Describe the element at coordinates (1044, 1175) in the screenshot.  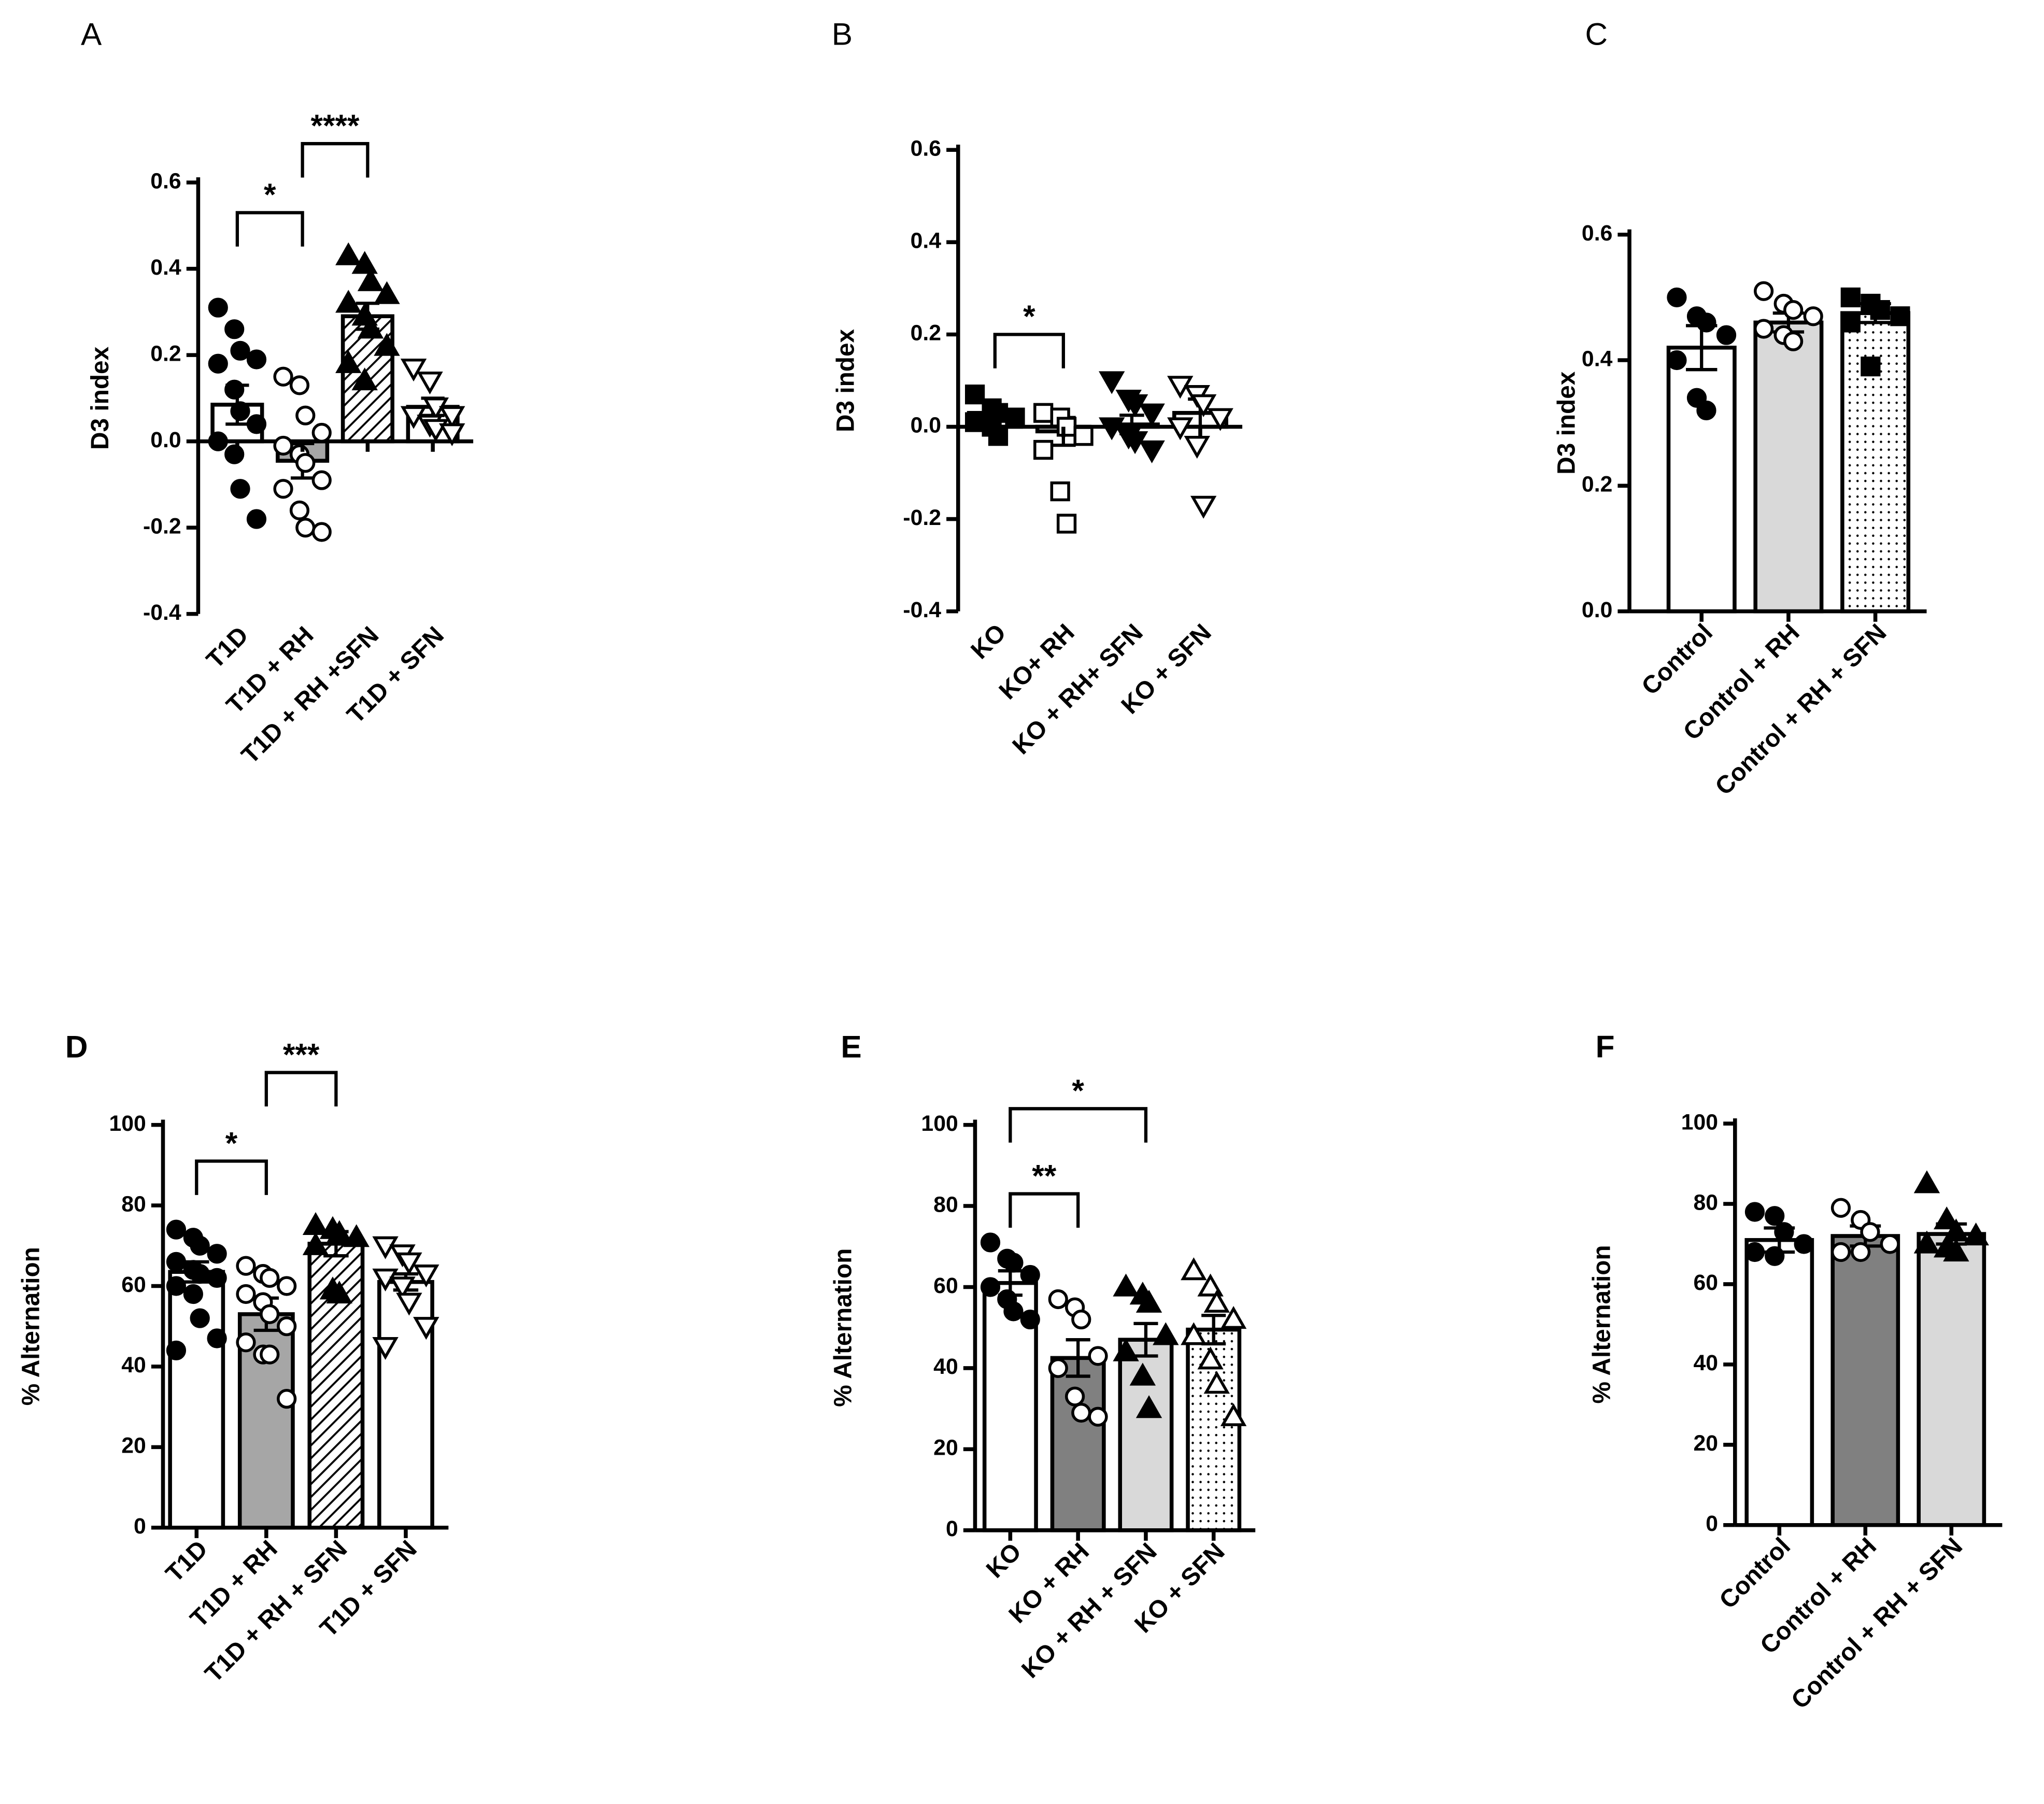
I see `significance-label: **` at that location.